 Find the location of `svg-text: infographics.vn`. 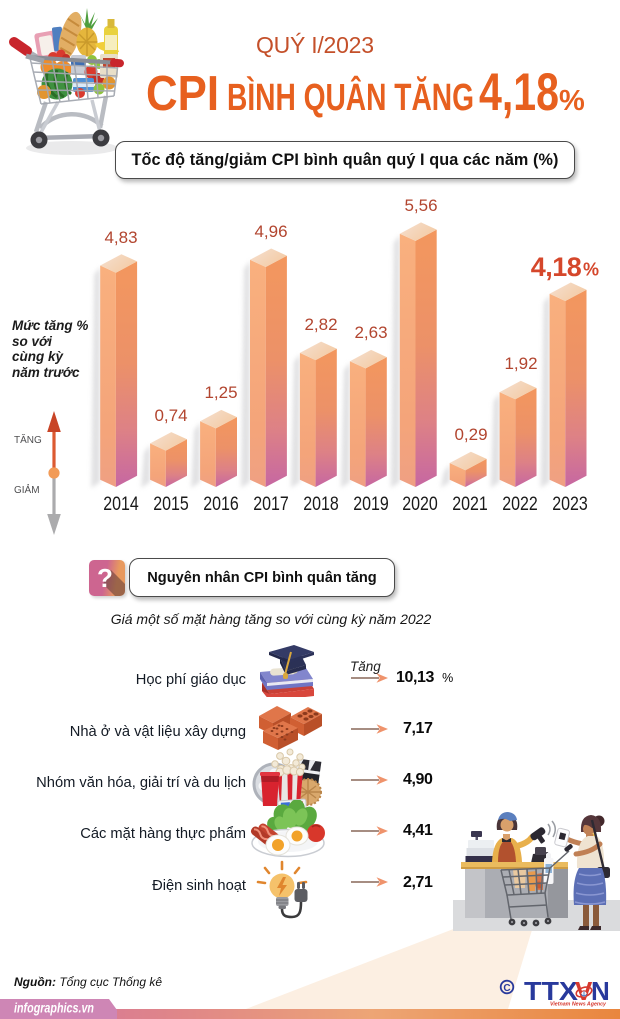

svg-text: infographics.vn is located at coordinates (54, 1008).